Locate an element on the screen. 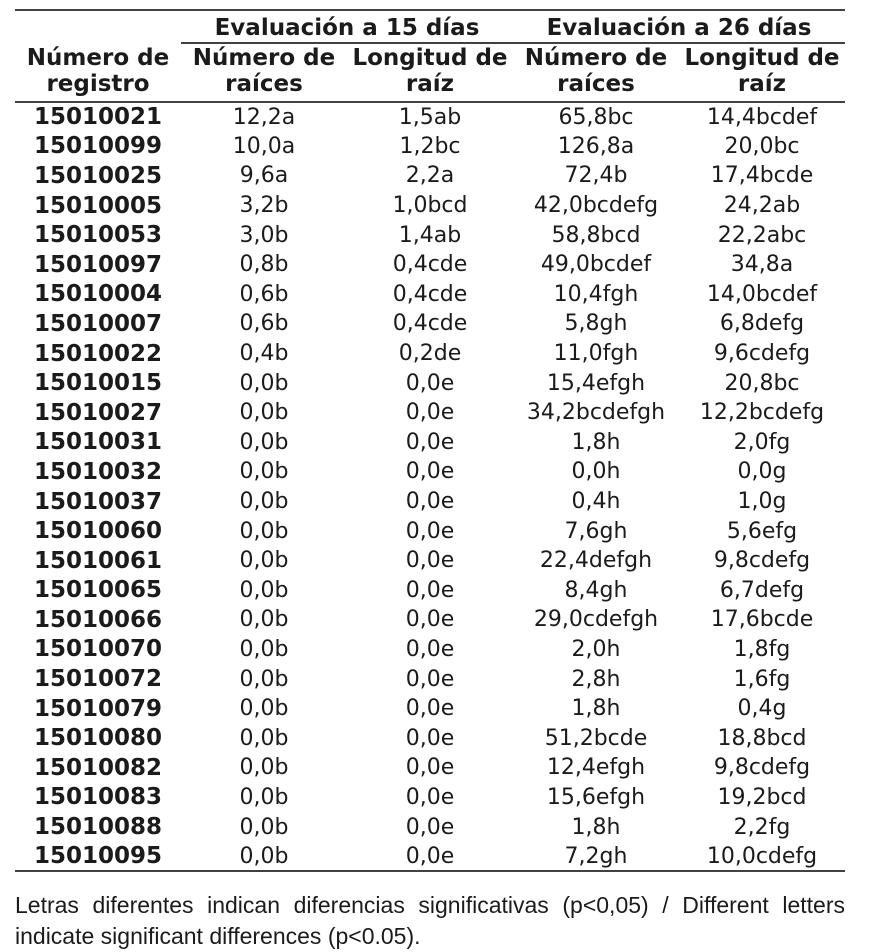 This screenshot has height=952, width=878. numero-raices-26-cell: 49,0bcdef is located at coordinates (596, 265).